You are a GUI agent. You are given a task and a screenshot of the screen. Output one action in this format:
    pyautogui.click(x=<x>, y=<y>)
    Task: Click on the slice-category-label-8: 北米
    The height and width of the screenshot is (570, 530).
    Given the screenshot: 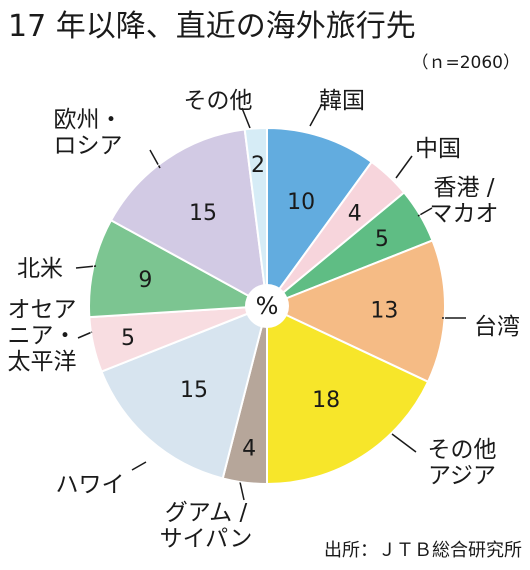 What is the action you would take?
    pyautogui.click(x=40, y=269)
    